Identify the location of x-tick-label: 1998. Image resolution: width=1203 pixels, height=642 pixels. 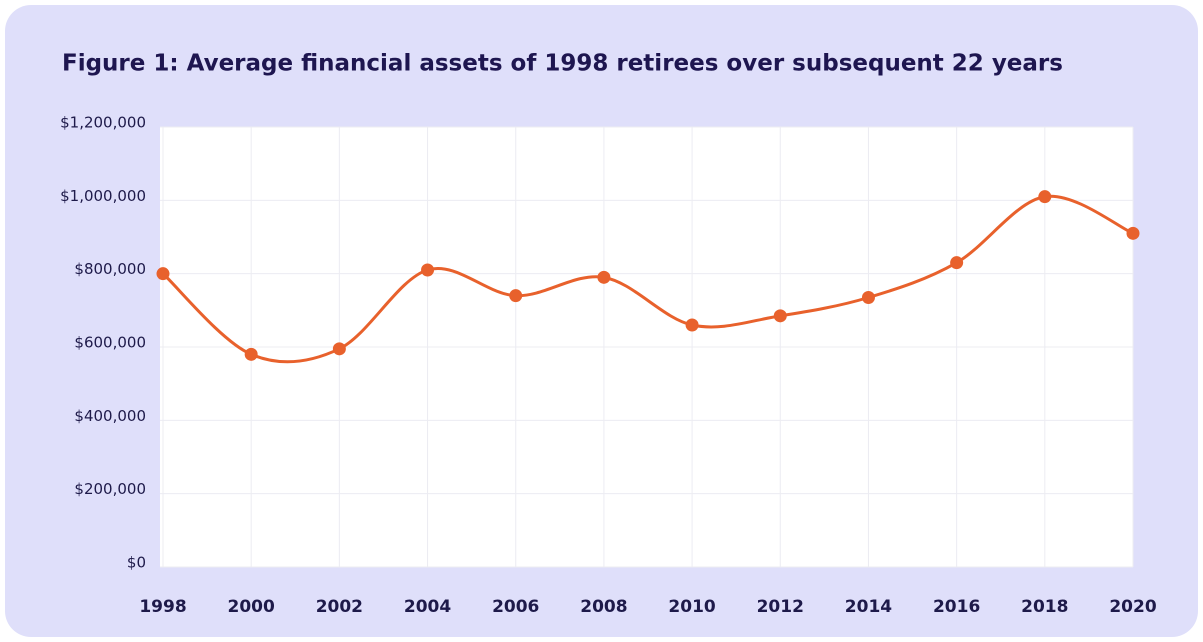
(162, 607).